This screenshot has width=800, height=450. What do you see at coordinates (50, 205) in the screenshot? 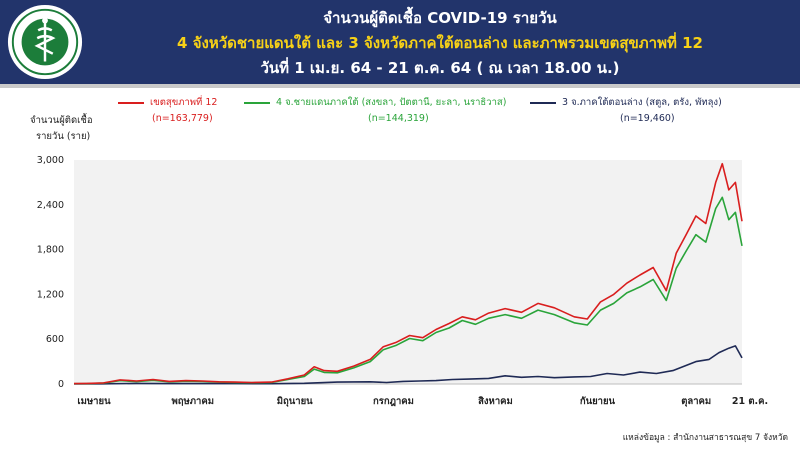
I see `y-tick-label: 2,400` at bounding box center [50, 205].